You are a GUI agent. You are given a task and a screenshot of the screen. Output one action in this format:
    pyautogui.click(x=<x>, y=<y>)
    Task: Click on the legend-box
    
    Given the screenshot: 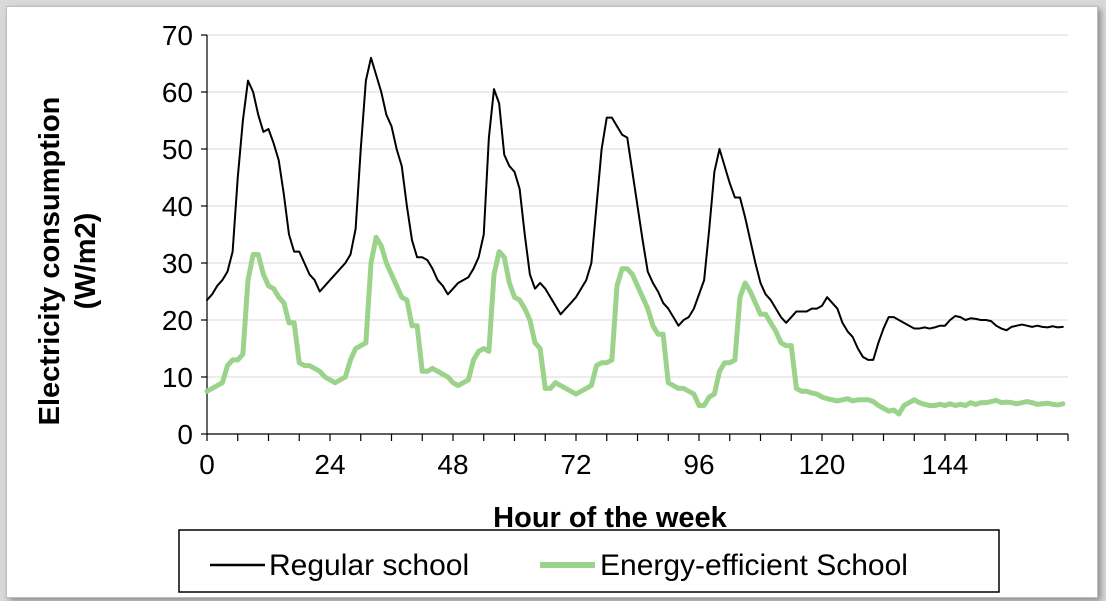 What is the action you would take?
    pyautogui.click(x=589, y=561)
    